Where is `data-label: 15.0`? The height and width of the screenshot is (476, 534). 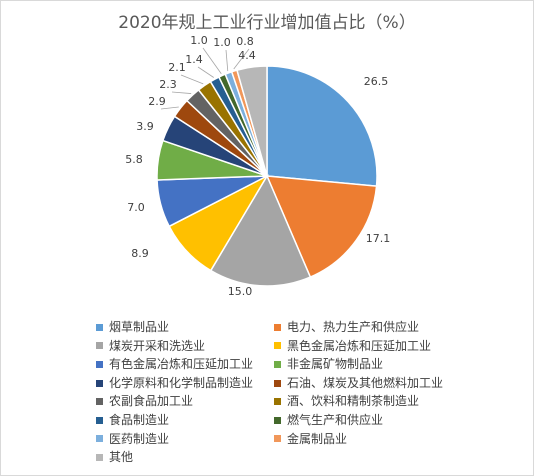
data-label: 15.0 is located at coordinates (240, 291).